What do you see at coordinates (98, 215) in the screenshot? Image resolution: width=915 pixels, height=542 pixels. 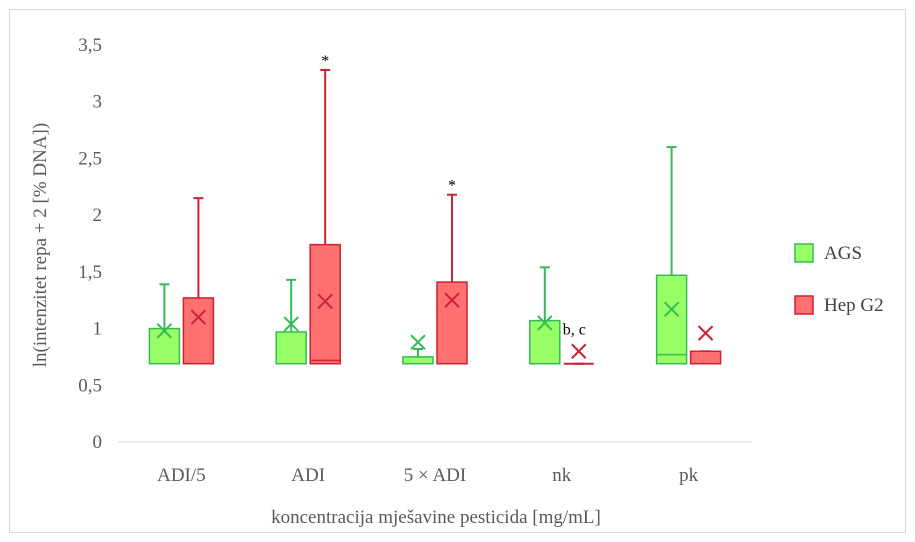 I see `y-tick-label: 2` at bounding box center [98, 215].